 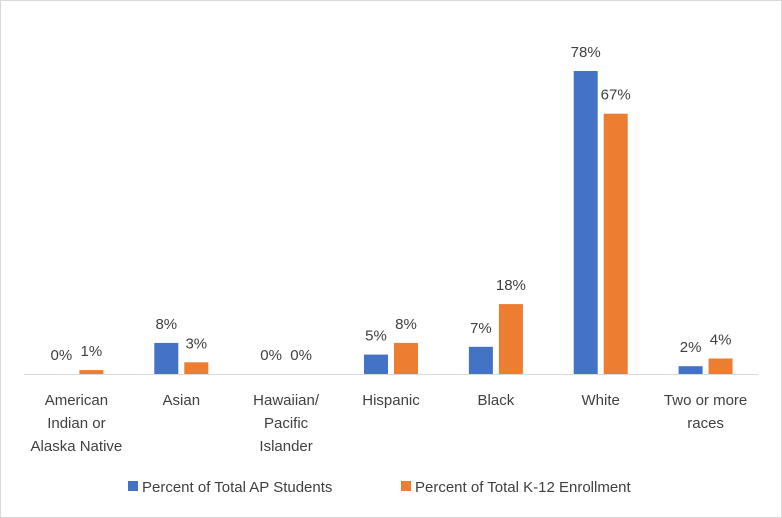 I want to click on data-label-series-1-cat-2: 8%, so click(x=166, y=324).